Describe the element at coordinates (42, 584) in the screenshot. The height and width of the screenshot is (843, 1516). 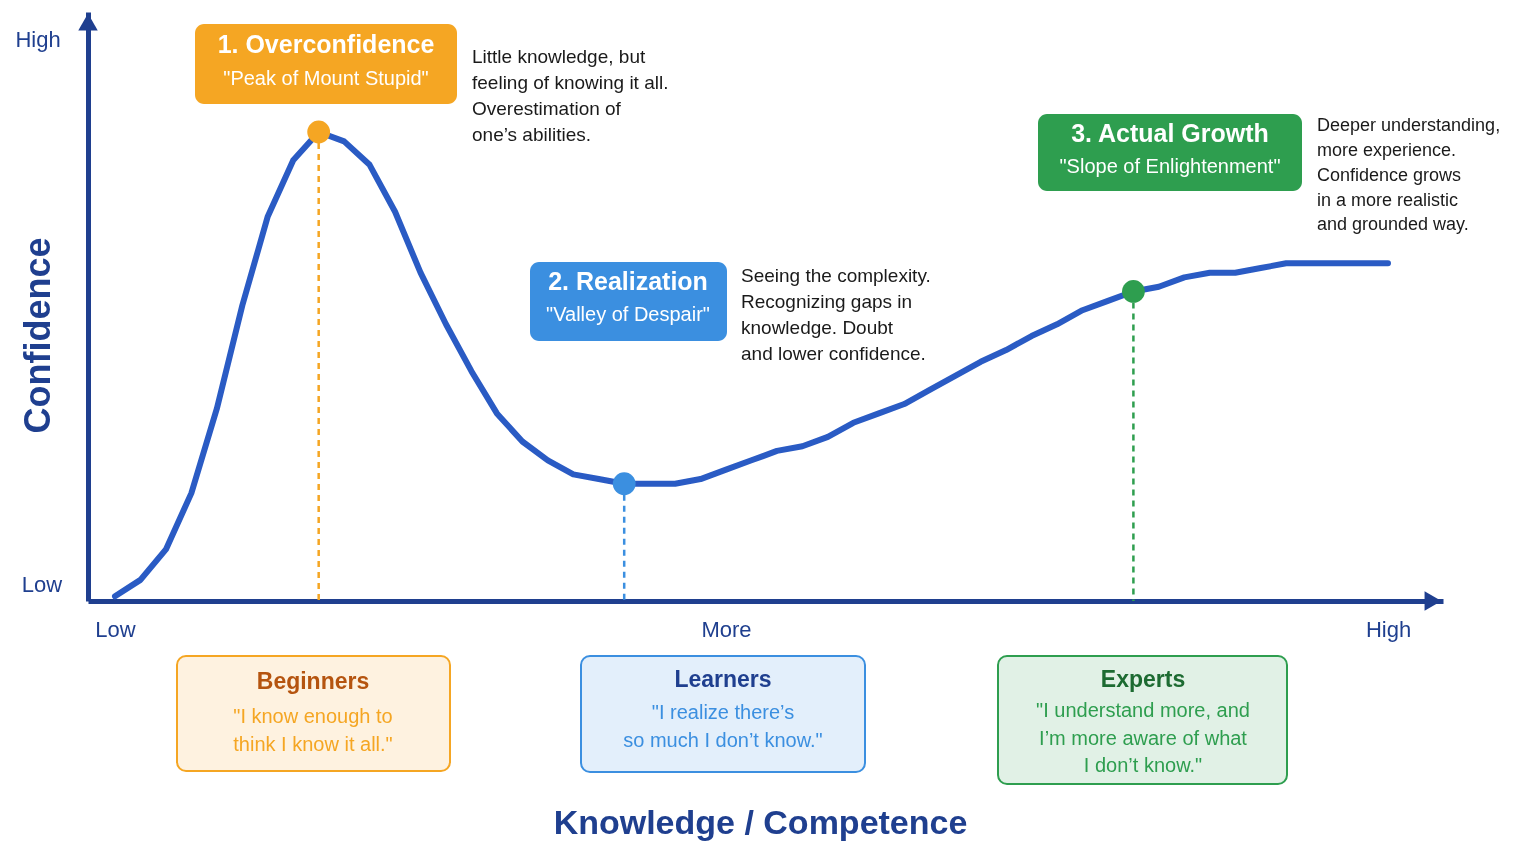
I see `text: Low` at that location.